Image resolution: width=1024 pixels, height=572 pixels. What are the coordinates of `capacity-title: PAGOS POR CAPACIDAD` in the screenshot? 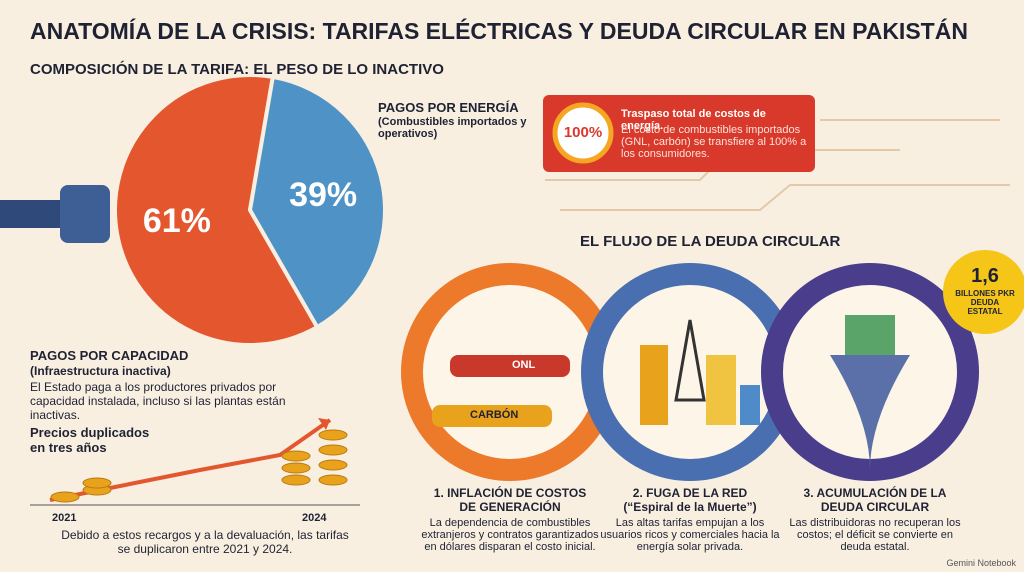 It's located at (109, 355).